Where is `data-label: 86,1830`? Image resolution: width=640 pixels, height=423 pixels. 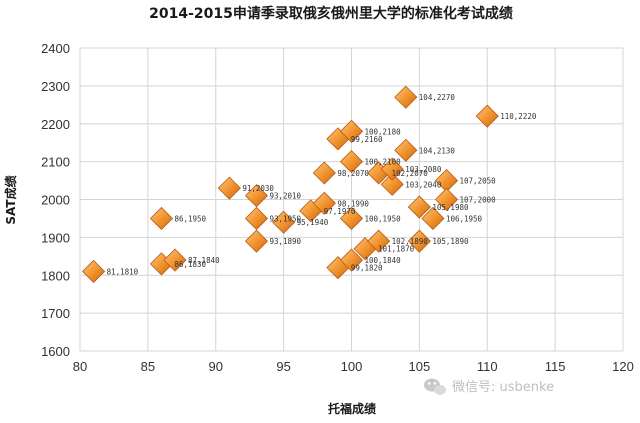 data-label: 86,1830 is located at coordinates (190, 264).